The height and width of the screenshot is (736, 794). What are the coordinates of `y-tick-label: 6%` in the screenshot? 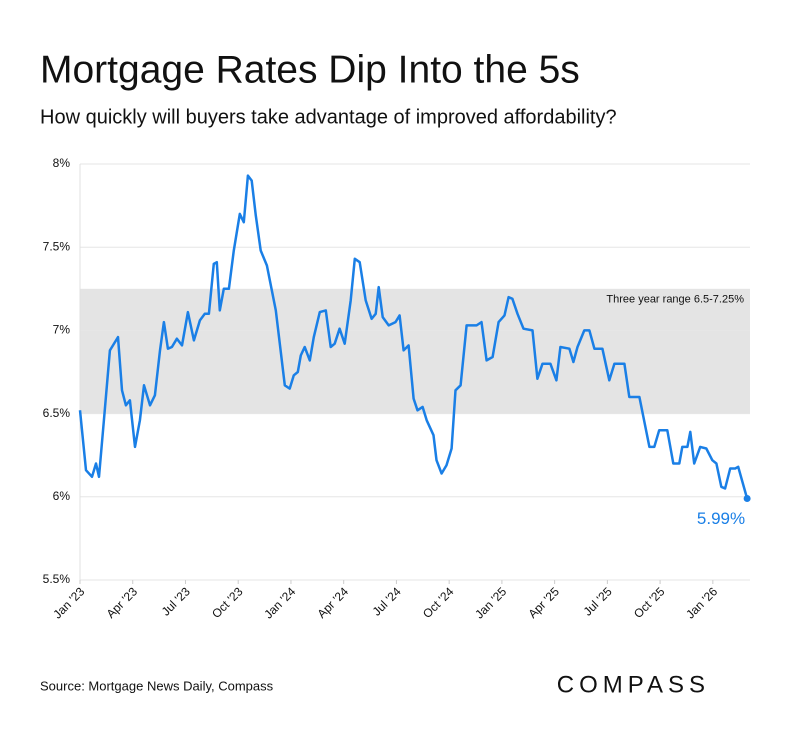 It's located at (62, 496).